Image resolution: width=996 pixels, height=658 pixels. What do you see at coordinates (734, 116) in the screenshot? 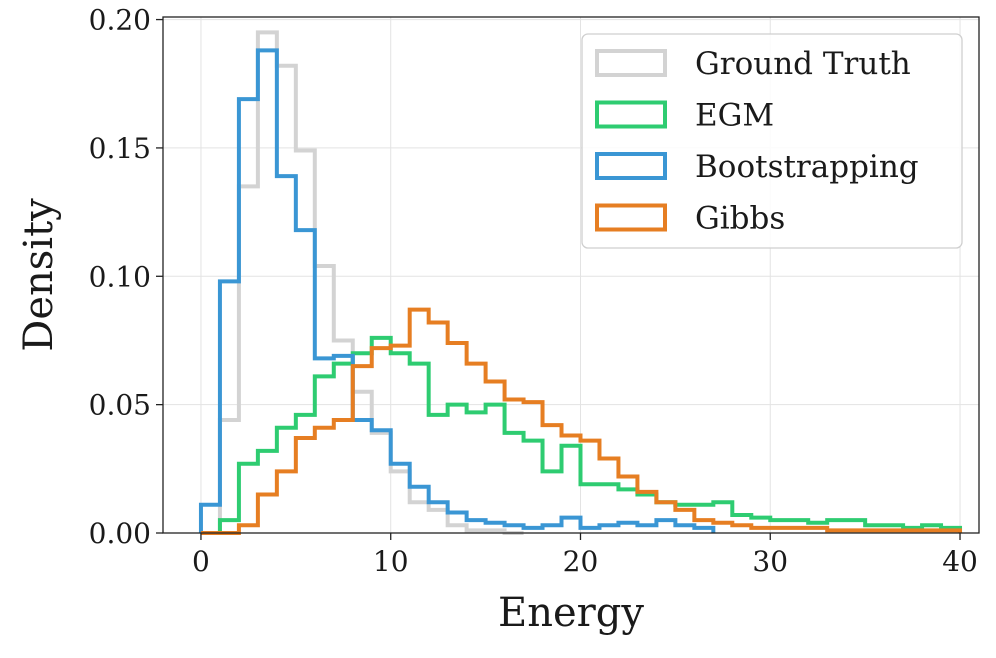
I see `legend-label-egm: EGM` at bounding box center [734, 116].